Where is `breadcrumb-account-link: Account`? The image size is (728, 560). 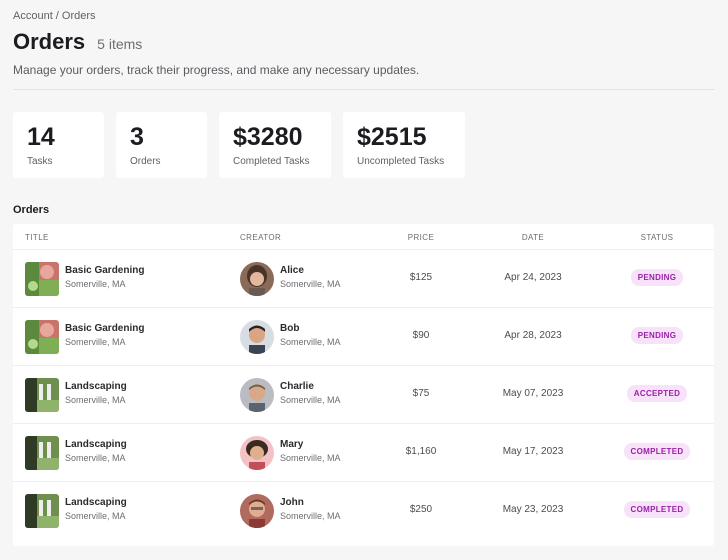
breadcrumb-account-link: Account is located at coordinates (33, 16).